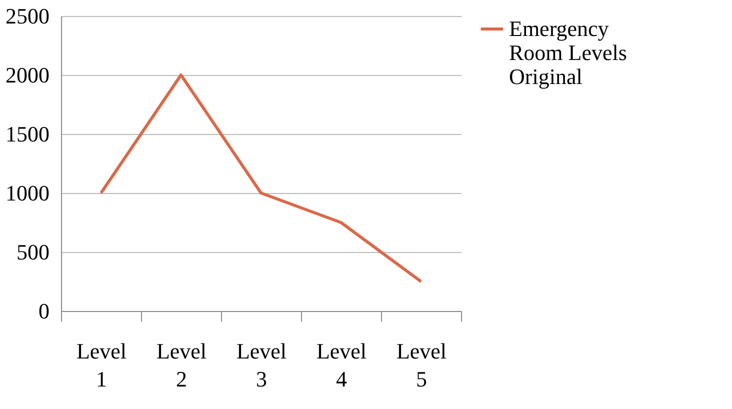 The image size is (732, 409). I want to click on y-tick-label: 500, so click(33, 252).